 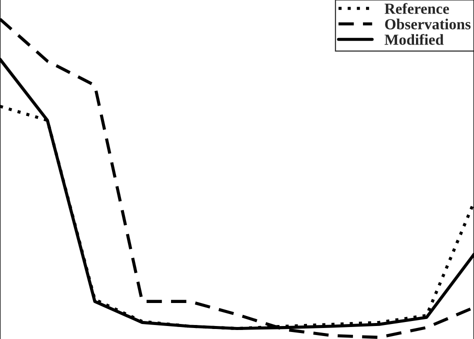 I want to click on legend-label: Reference, so click(x=417, y=8).